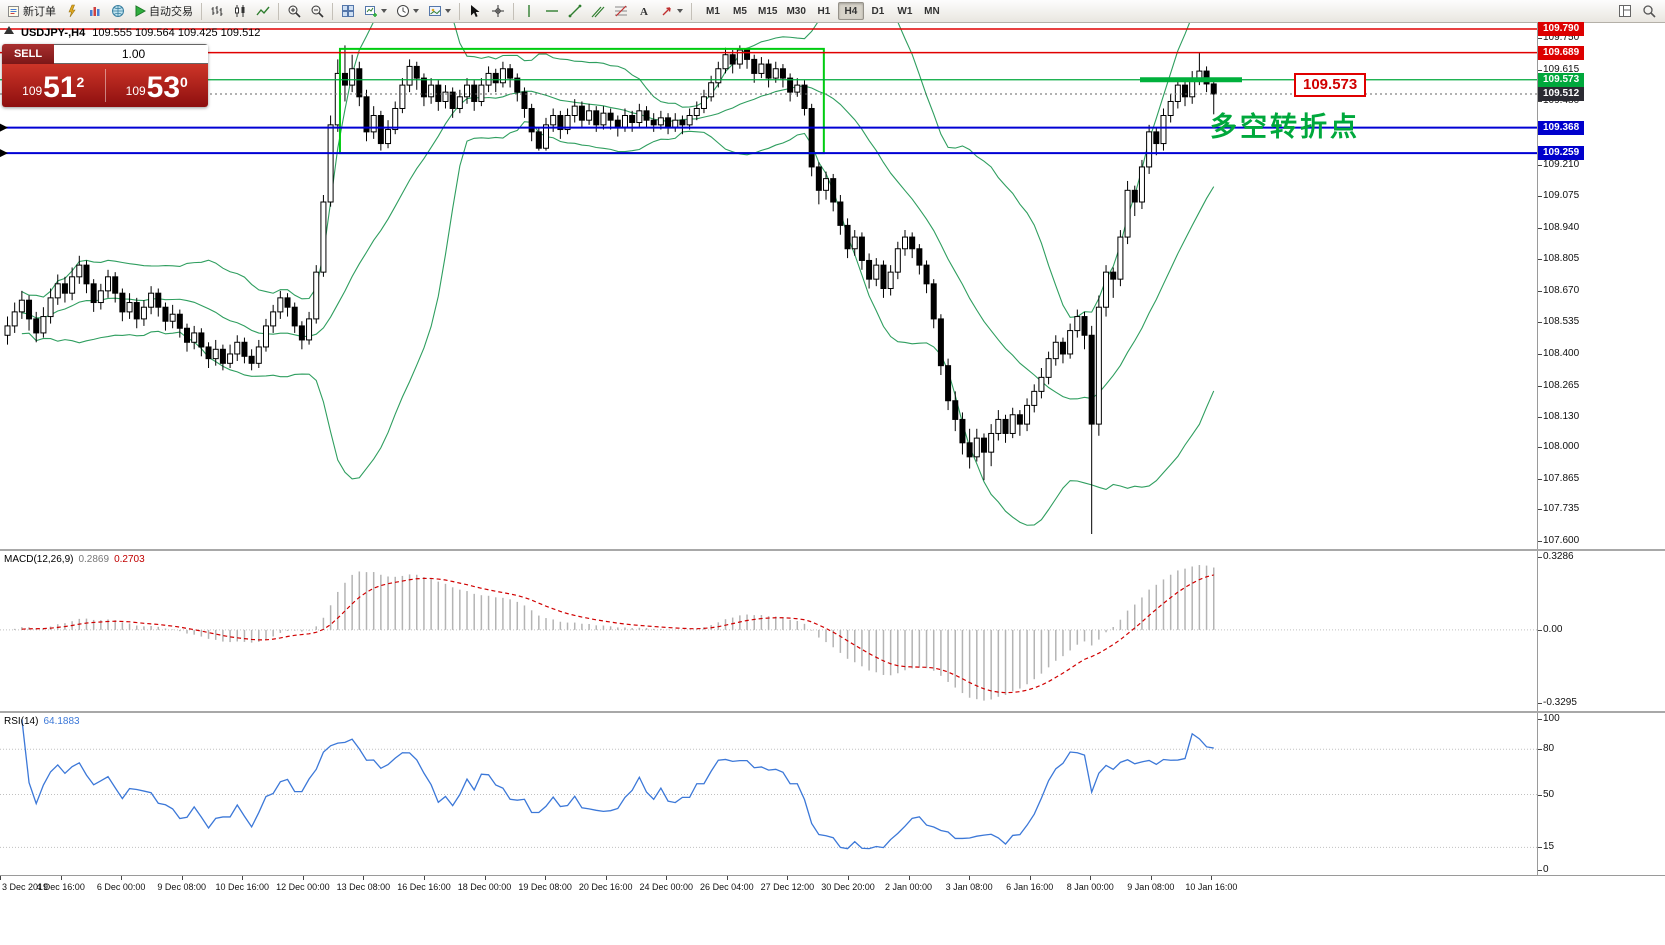 The image size is (1665, 945). What do you see at coordinates (713, 11) in the screenshot?
I see `timeframe-m1-button: M1` at bounding box center [713, 11].